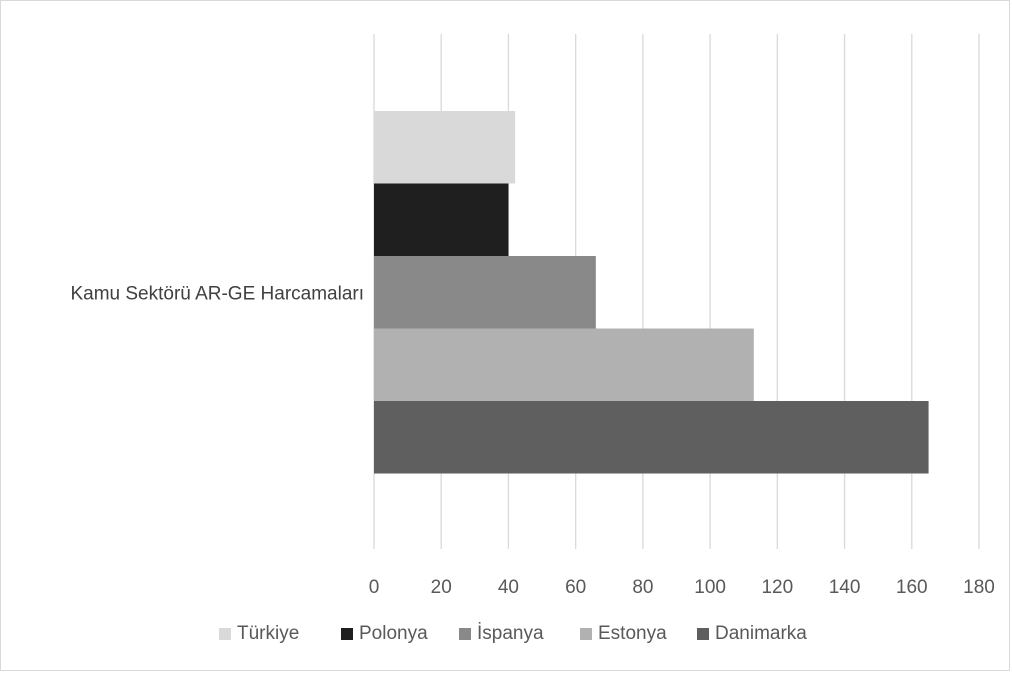 This screenshot has width=1012, height=674. What do you see at coordinates (777, 587) in the screenshot?
I see `x-tick-label-6: 120` at bounding box center [777, 587].